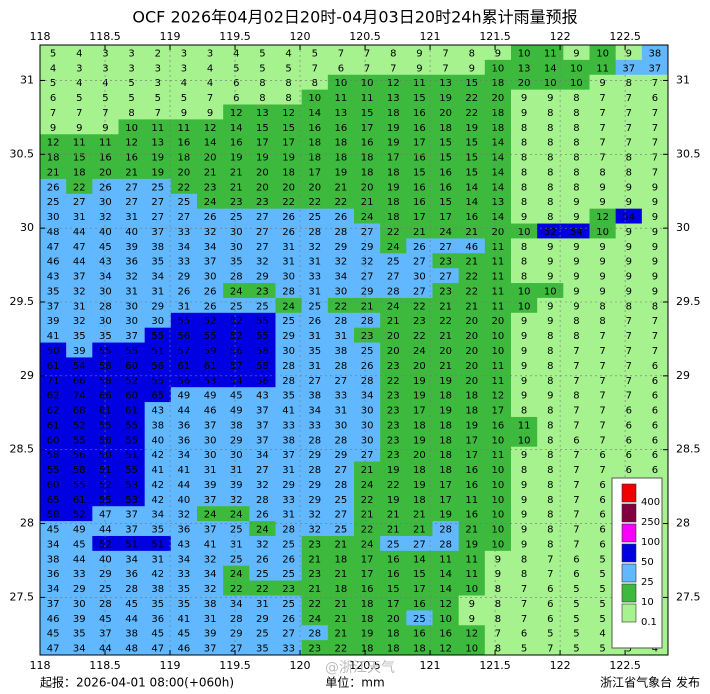  I want to click on rain-value: 52, so click(210, 321).